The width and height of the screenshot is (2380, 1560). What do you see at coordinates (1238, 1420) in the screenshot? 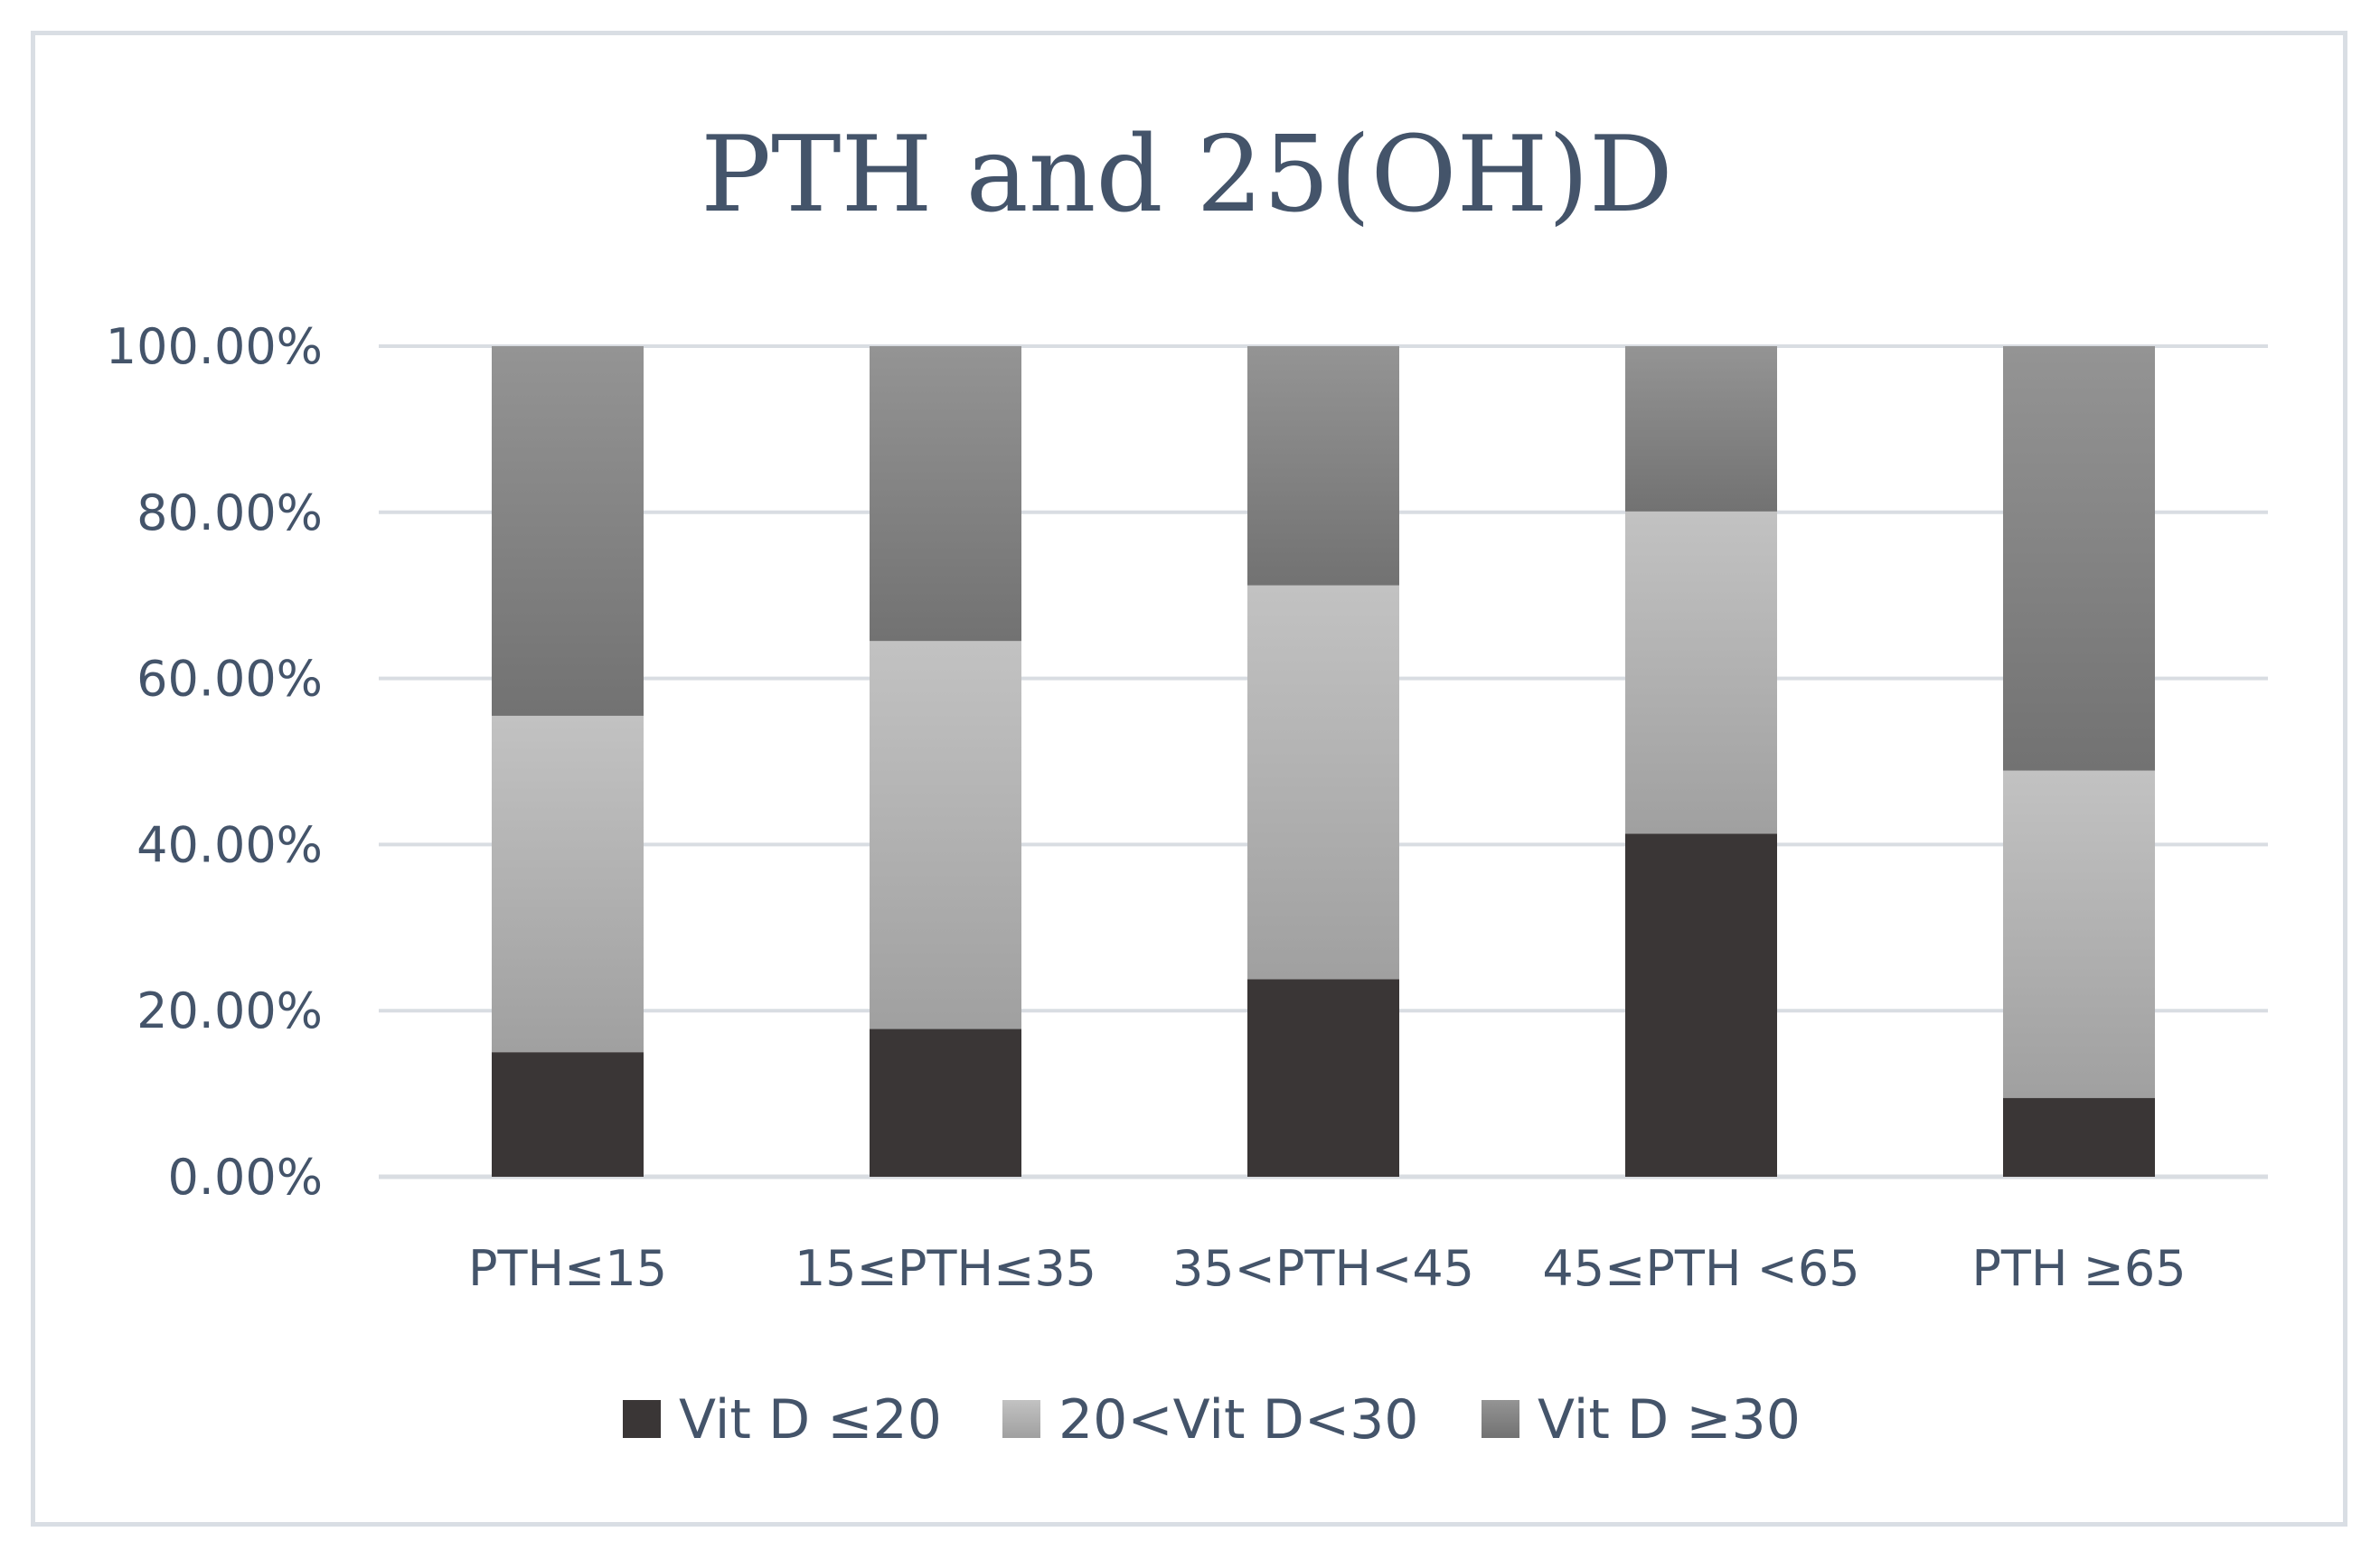
I see `legend-label: 20<Vit D<30` at bounding box center [1238, 1420].